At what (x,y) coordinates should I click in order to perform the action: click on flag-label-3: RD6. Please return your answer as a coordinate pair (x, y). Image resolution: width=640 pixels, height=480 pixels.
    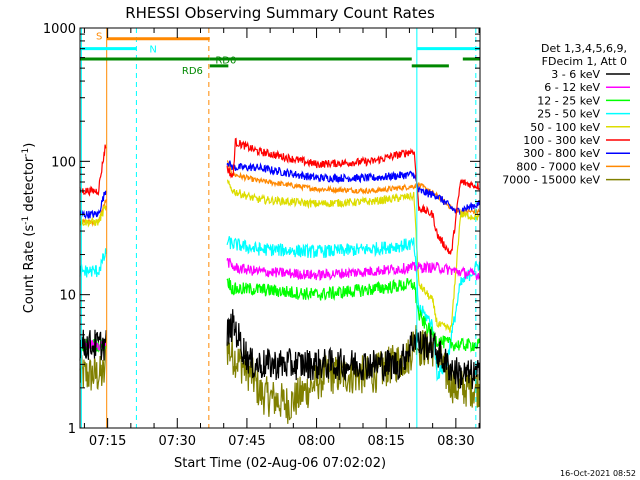
    Looking at the image, I should click on (192, 71).